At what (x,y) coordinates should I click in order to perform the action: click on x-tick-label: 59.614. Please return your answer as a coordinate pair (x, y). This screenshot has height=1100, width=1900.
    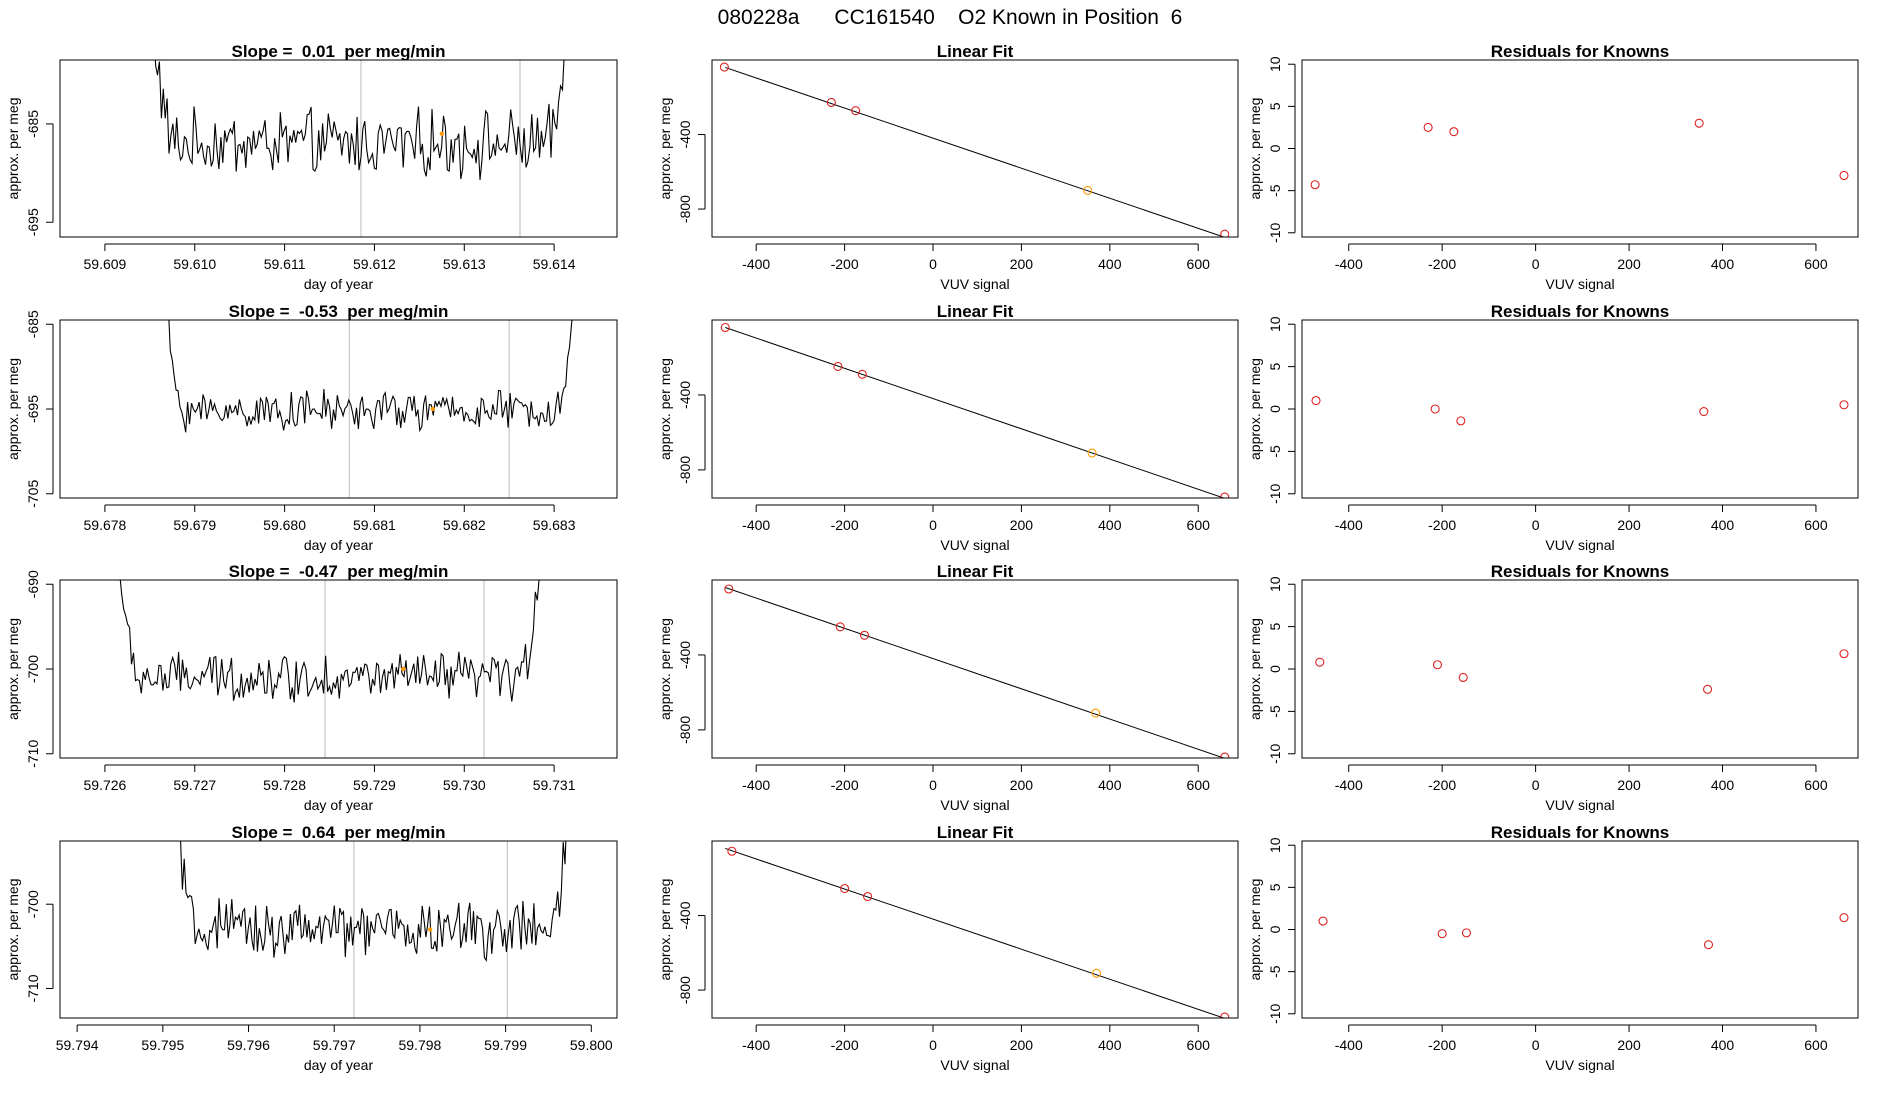
    Looking at the image, I should click on (554, 264).